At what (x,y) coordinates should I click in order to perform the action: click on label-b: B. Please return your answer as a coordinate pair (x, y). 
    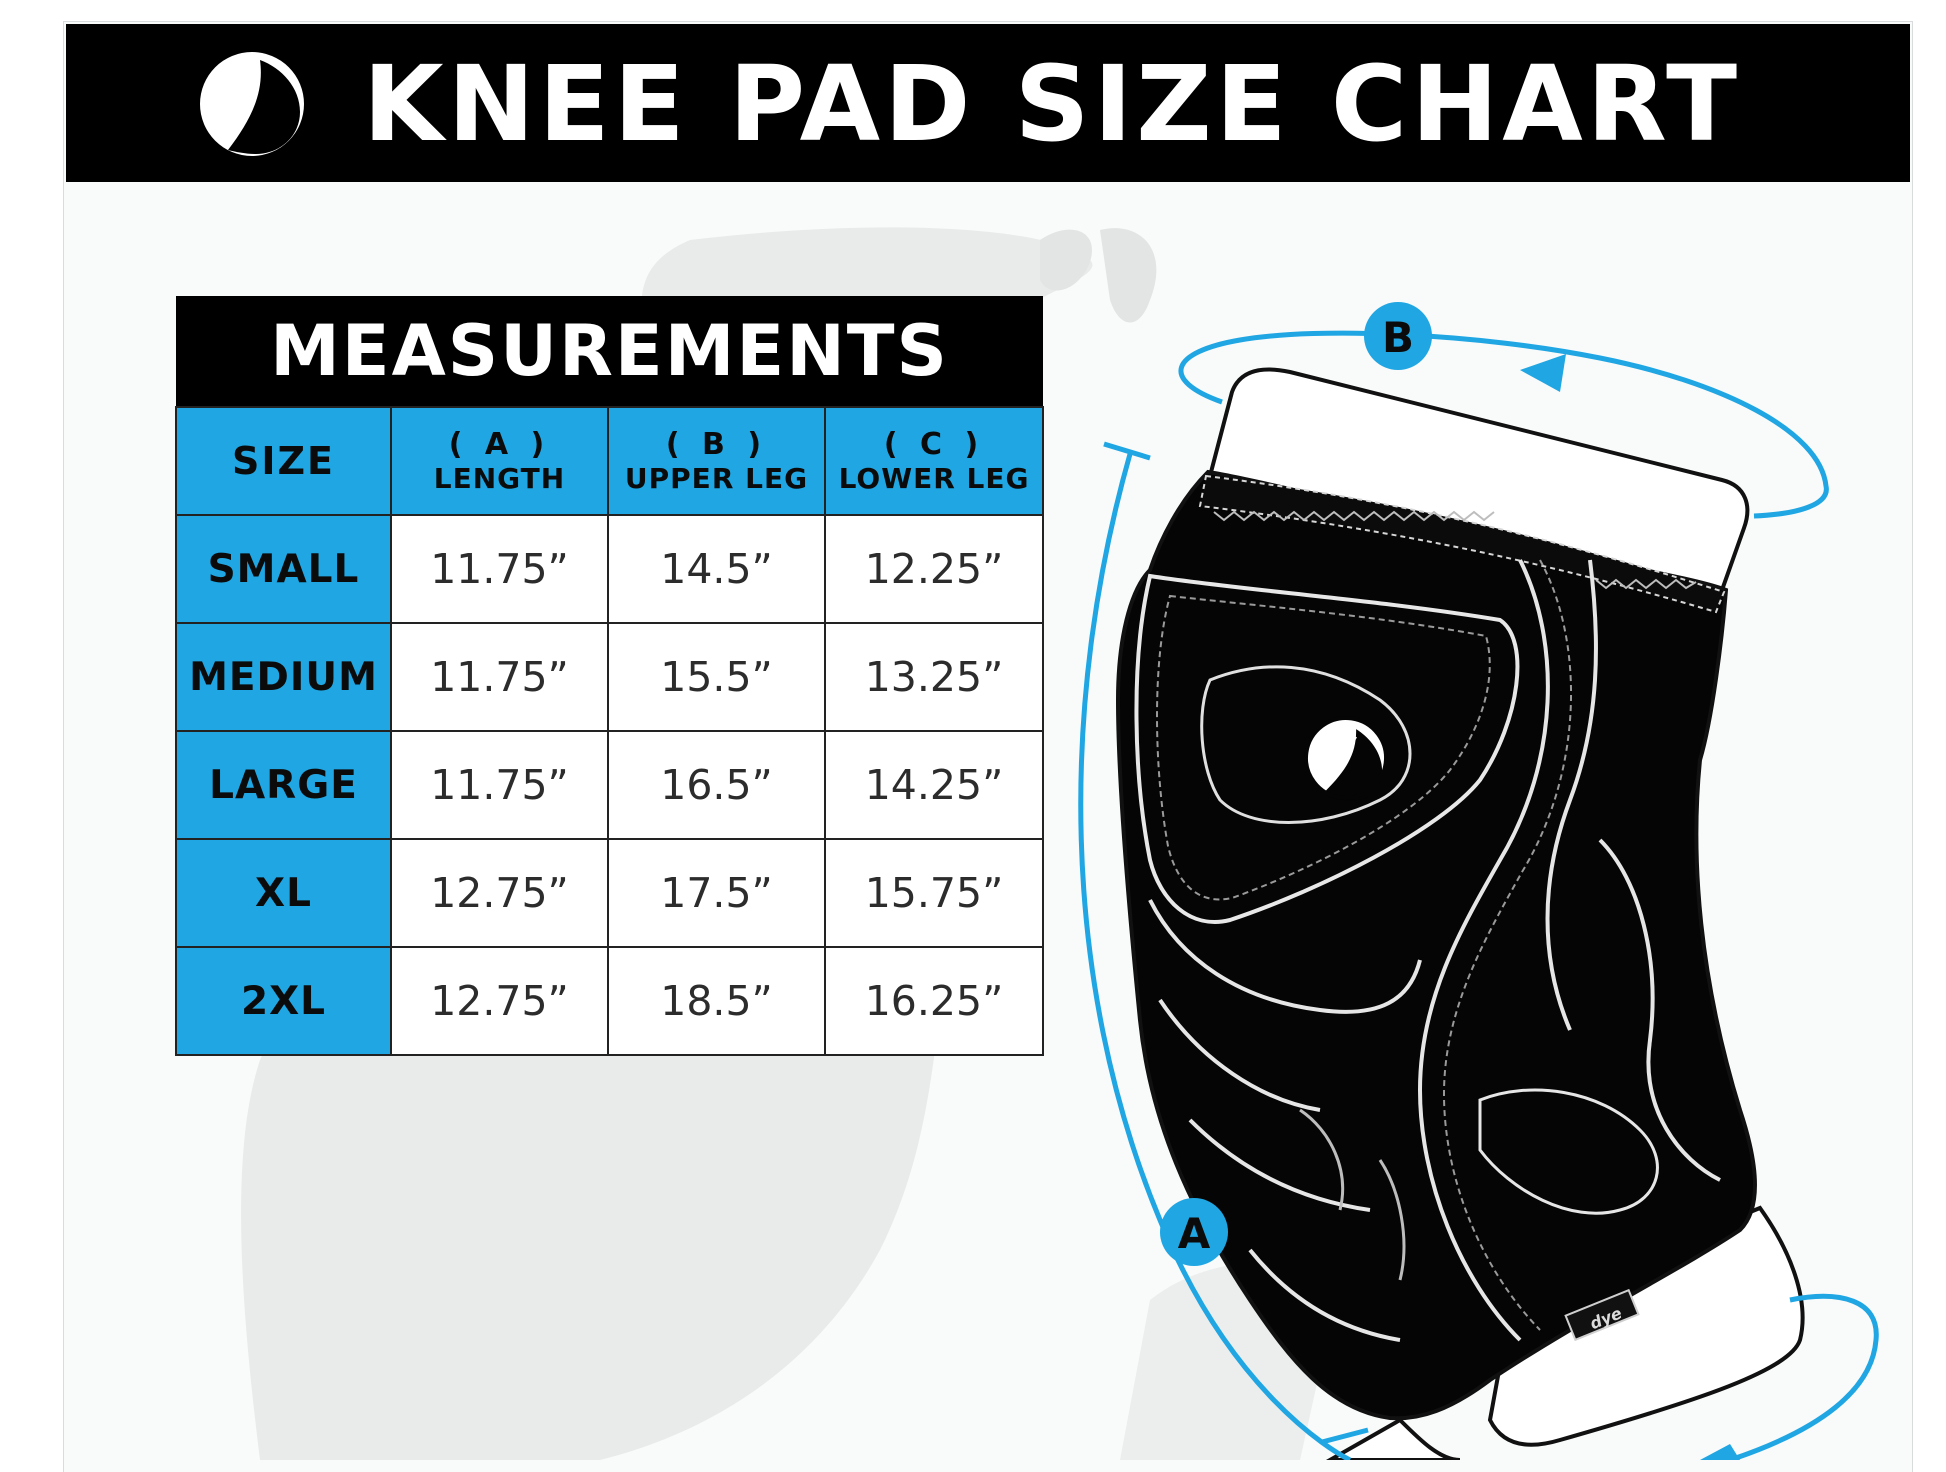
    Looking at the image, I should click on (1398, 337).